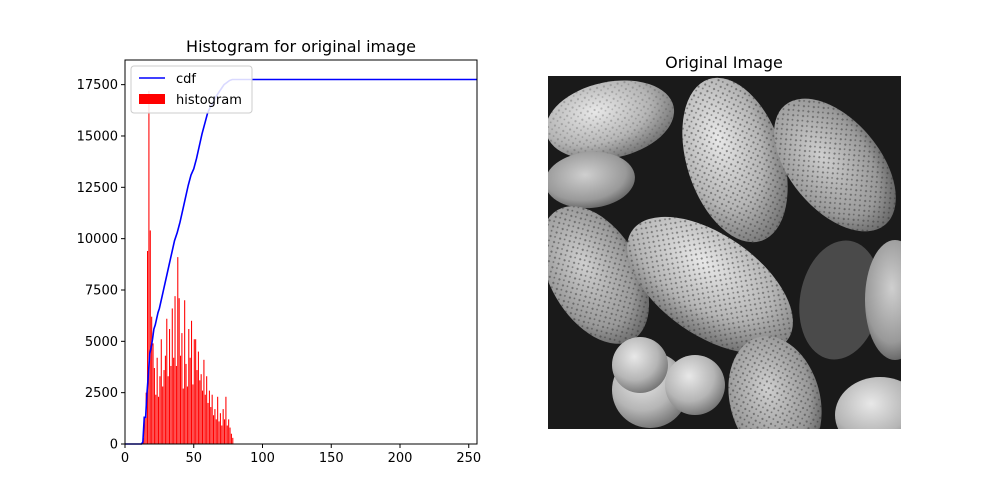 Image resolution: width=1000 pixels, height=504 pixels. I want to click on x-tick-label: 200, so click(400, 458).